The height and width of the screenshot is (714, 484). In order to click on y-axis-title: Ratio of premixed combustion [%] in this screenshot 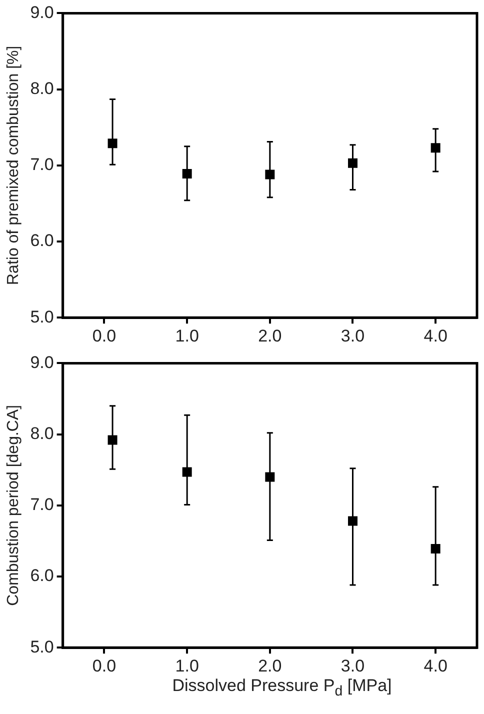, I will do `click(13, 166)`.